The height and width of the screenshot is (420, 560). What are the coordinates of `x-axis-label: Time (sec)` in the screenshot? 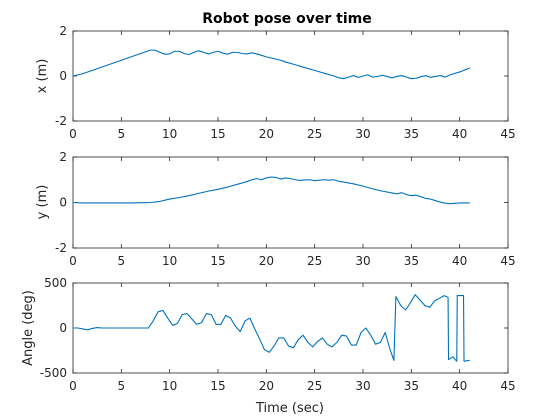 It's located at (289, 408).